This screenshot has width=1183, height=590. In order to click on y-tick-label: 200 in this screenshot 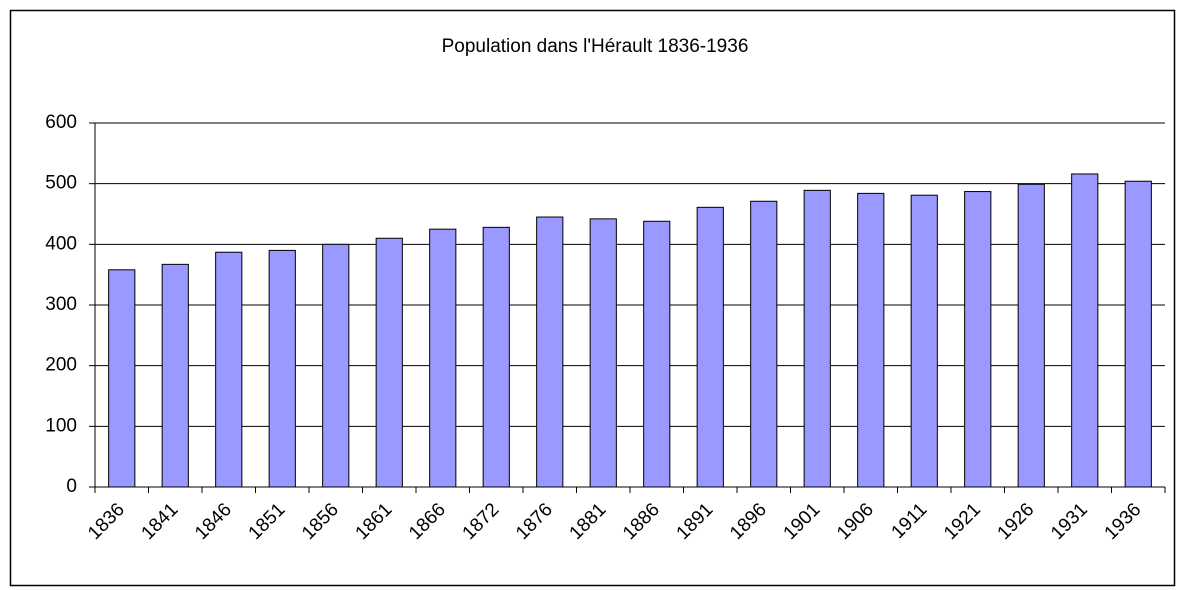, I will do `click(61, 365)`.